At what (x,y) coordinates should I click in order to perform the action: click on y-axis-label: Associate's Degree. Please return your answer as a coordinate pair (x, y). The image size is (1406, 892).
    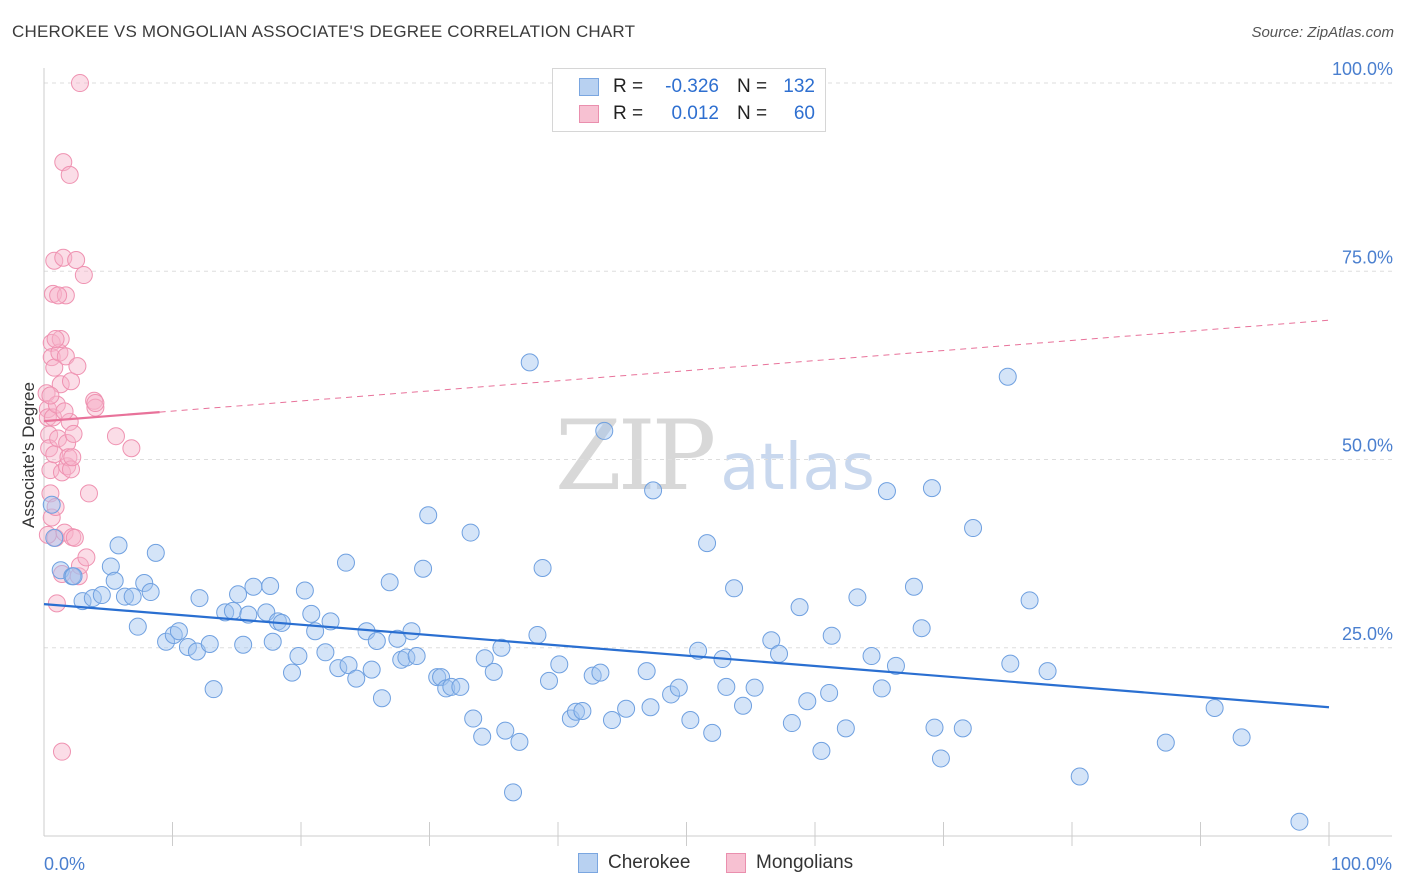
    Looking at the image, I should click on (28, 455).